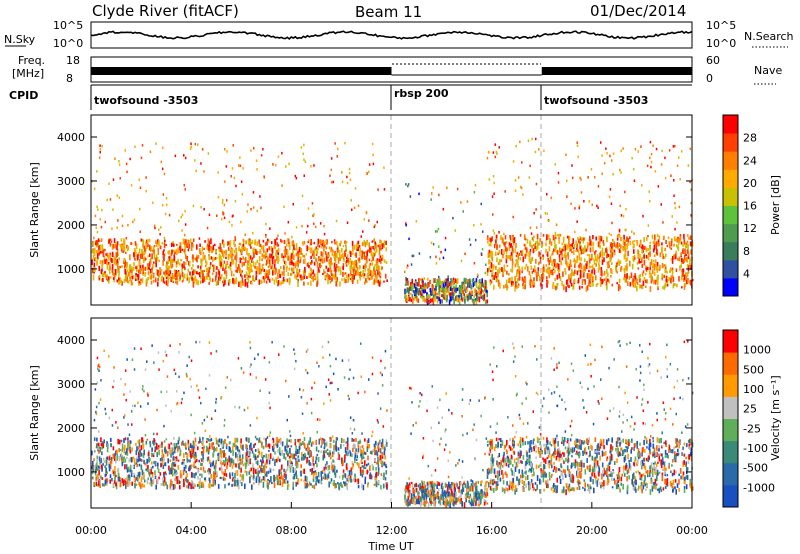  What do you see at coordinates (68, 25) in the screenshot?
I see `nsky-tick-top: 10^5` at bounding box center [68, 25].